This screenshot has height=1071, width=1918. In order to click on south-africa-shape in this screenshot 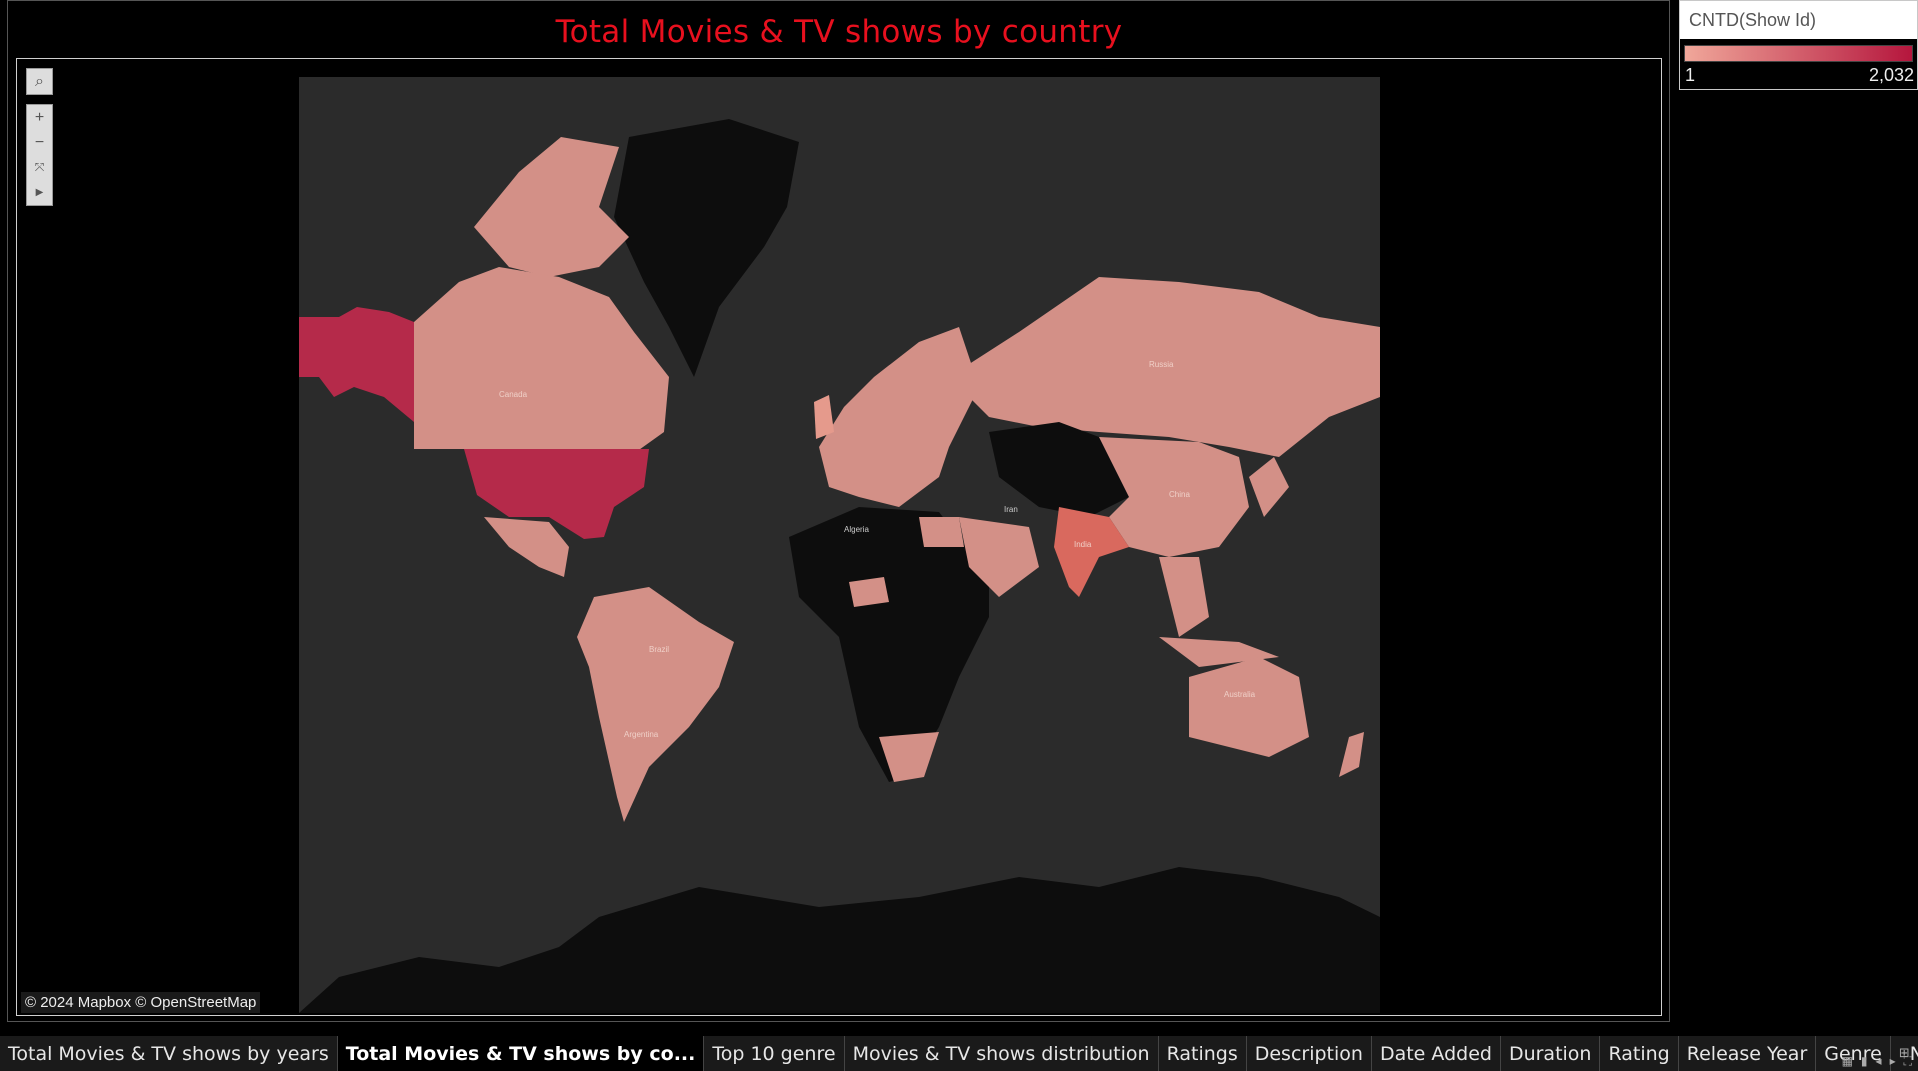, I will do `click(909, 757)`.